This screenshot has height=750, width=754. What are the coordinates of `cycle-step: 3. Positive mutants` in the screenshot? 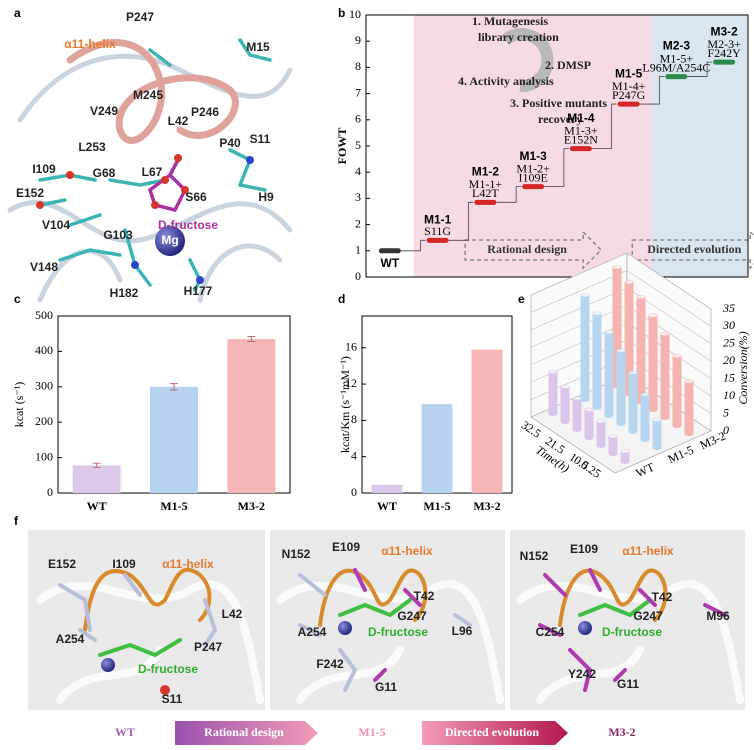 It's located at (558, 103).